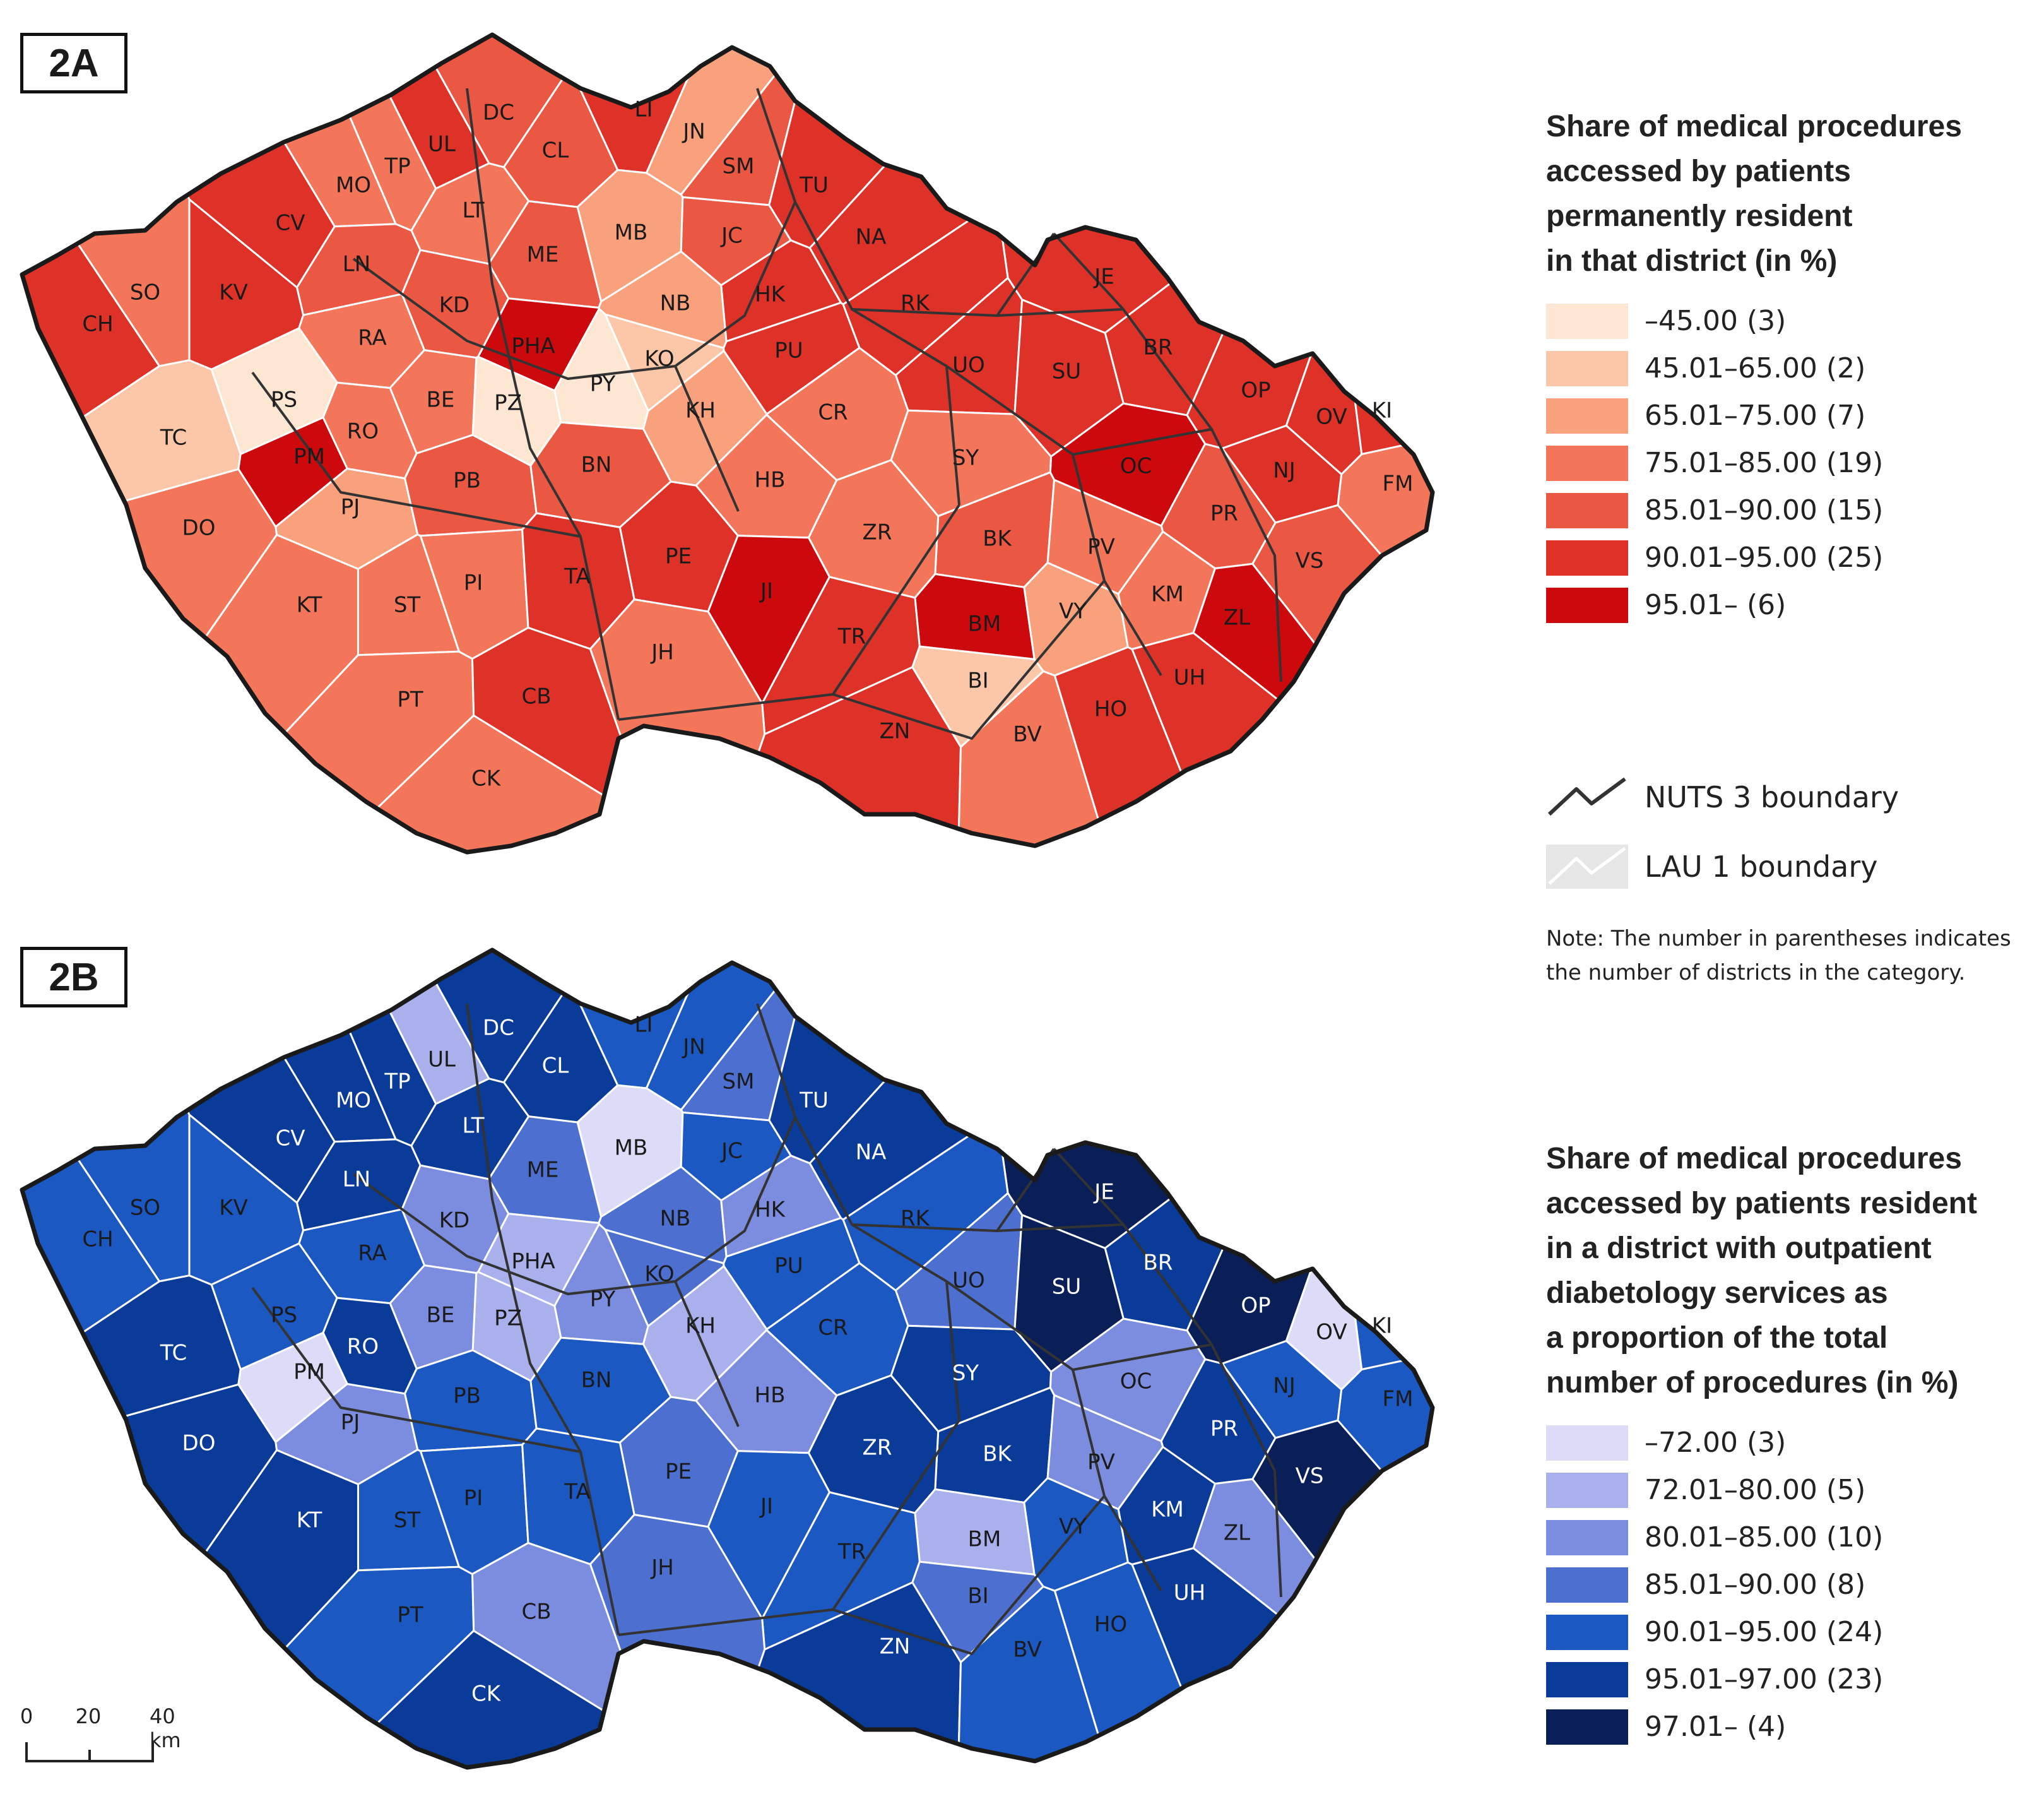  I want to click on district-label-vs: VS, so click(1310, 561).